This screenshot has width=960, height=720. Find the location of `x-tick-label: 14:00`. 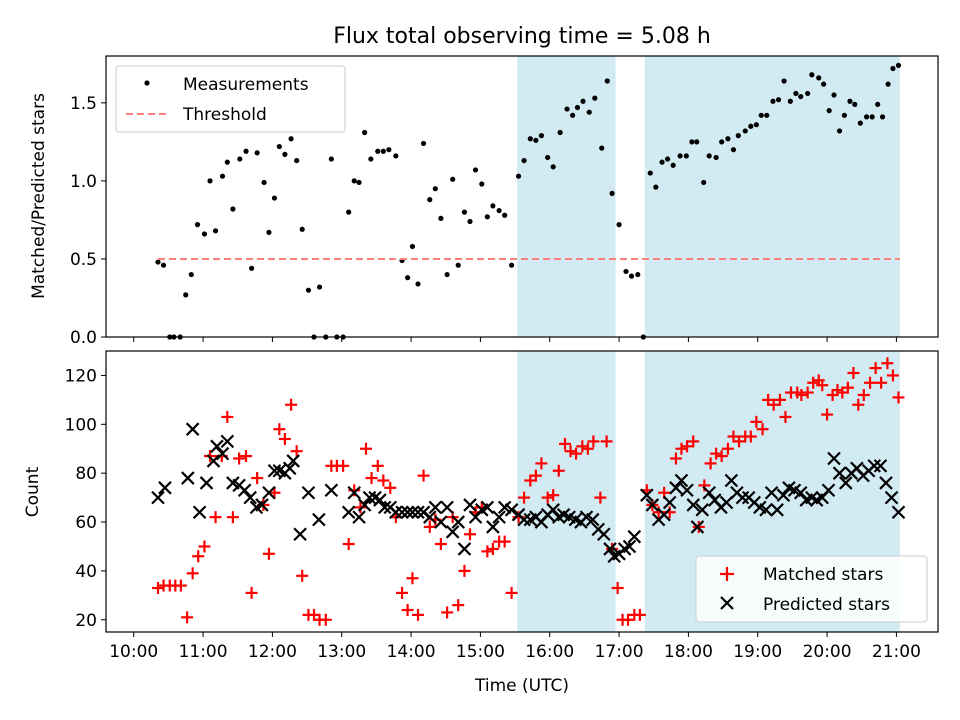

x-tick-label: 14:00 is located at coordinates (411, 652).